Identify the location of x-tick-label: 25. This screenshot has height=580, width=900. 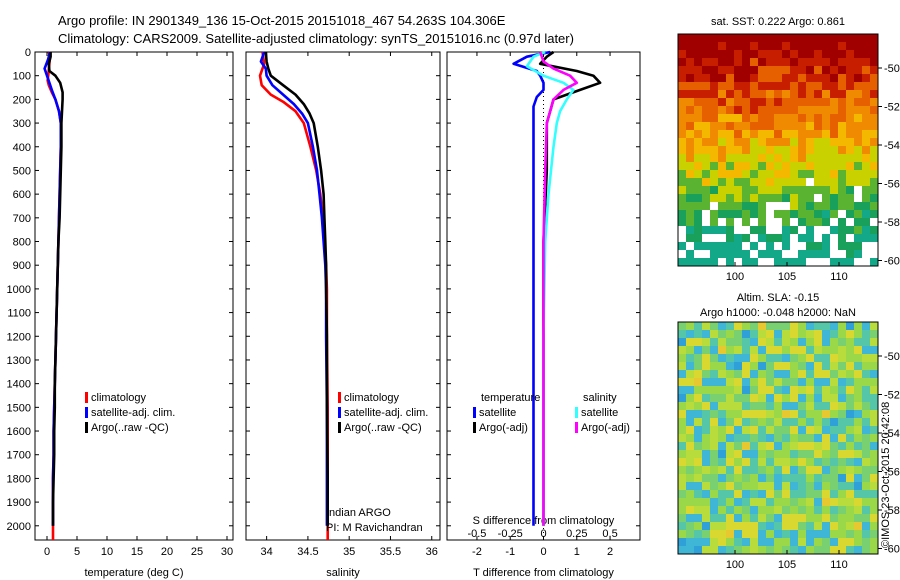
(197, 552).